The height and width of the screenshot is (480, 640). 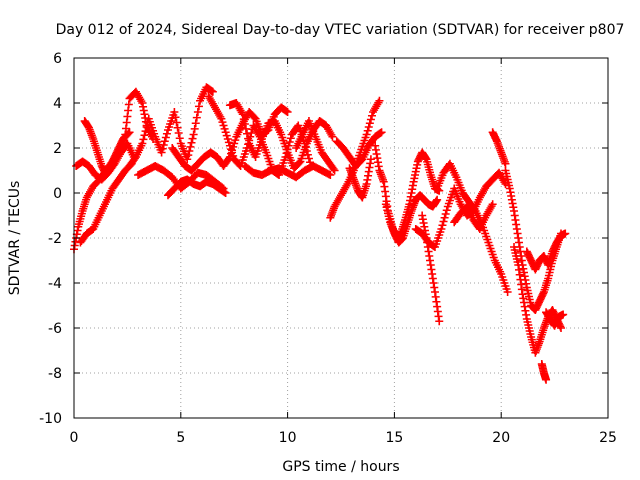 I want to click on series-s26, so click(x=544, y=372).